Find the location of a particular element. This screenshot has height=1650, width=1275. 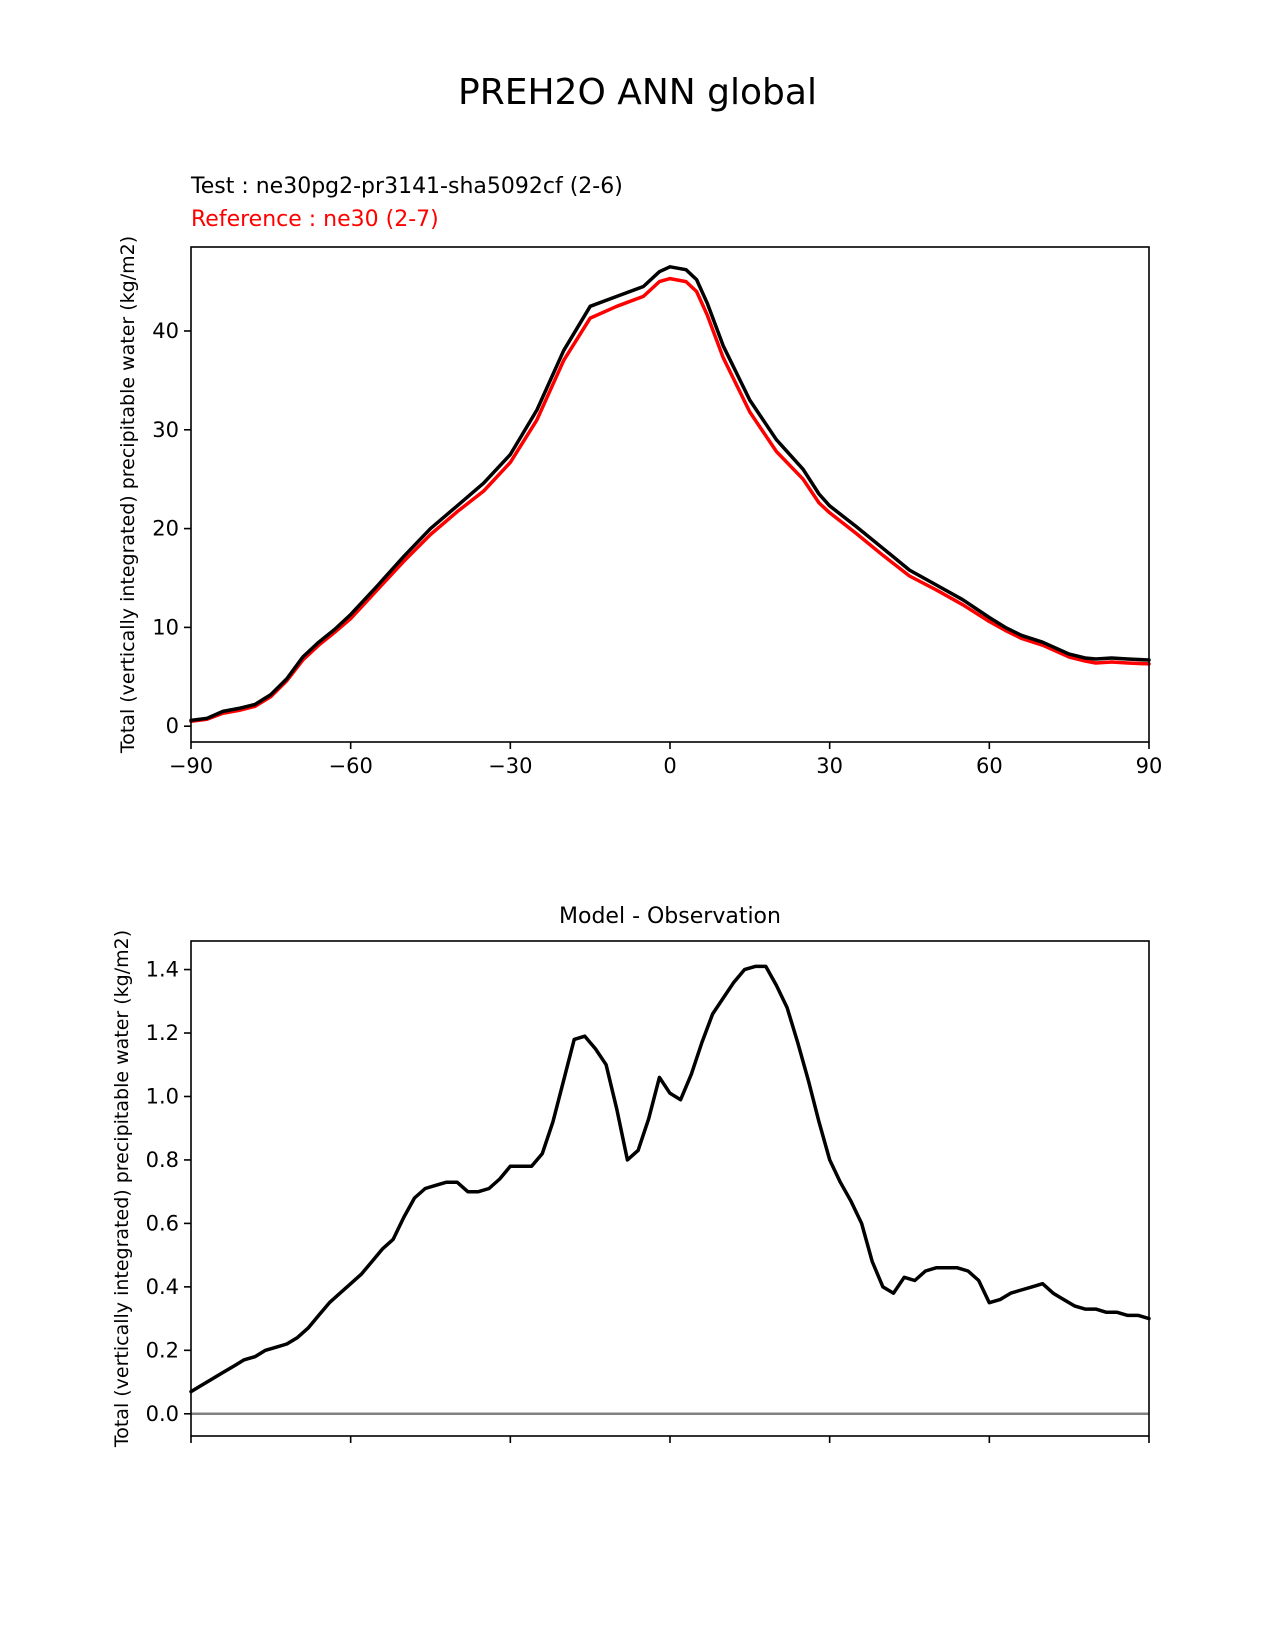

y-tick-label: 40 is located at coordinates (165, 331).